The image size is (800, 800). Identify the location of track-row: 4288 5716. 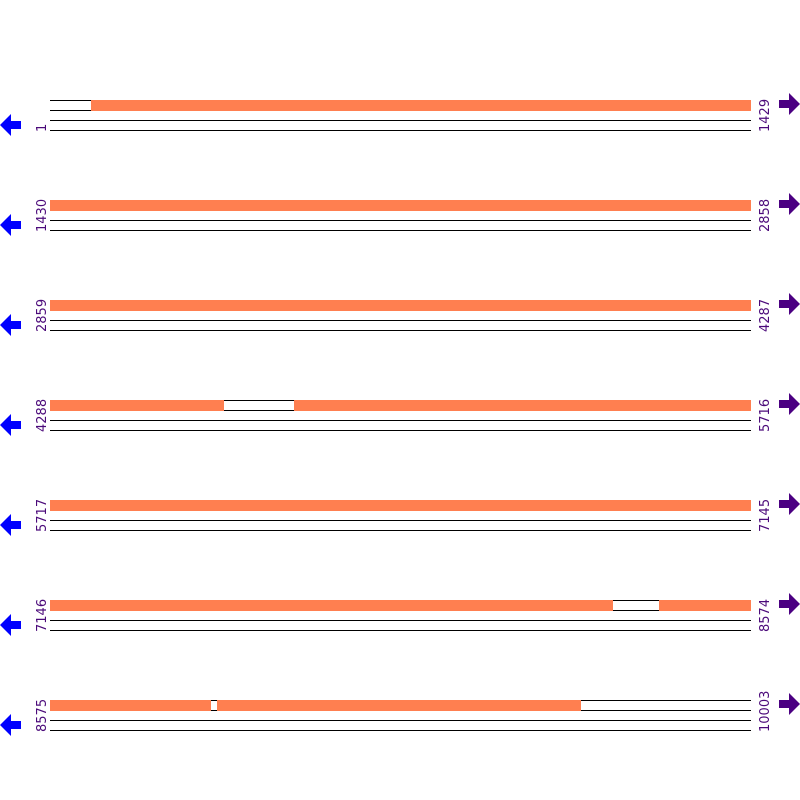
(400, 416).